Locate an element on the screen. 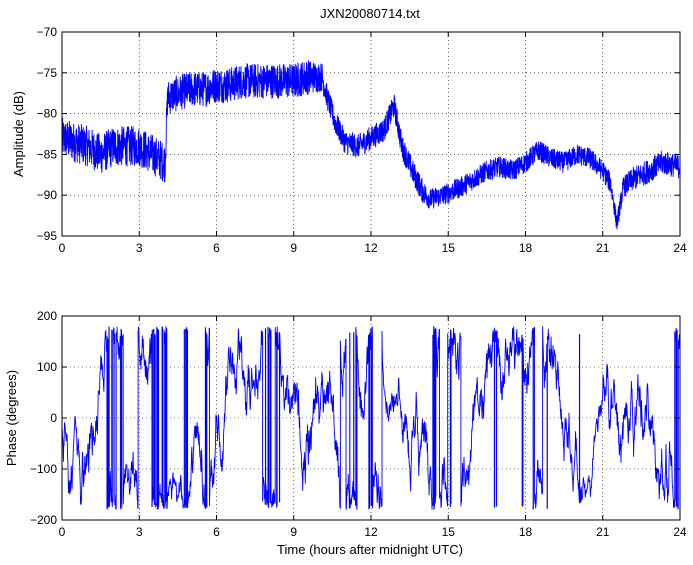 Image resolution: width=693 pixels, height=565 pixels. y-tick-label: 0 is located at coordinates (53, 418).